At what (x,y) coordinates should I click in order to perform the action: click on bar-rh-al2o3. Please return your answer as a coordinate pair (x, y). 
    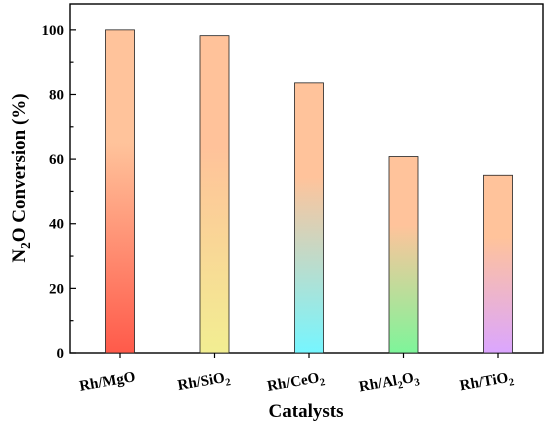
    Looking at the image, I should click on (403, 255).